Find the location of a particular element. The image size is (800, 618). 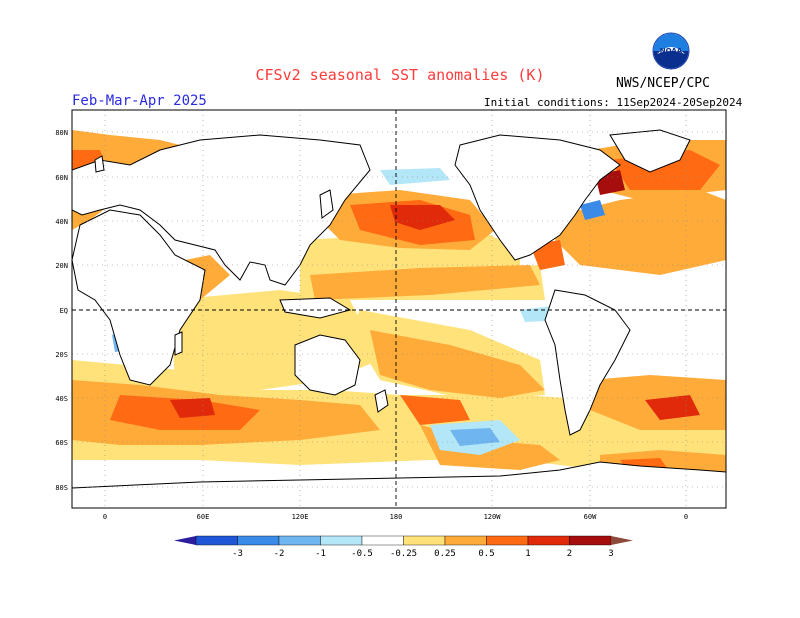

colorbar-label: -1 is located at coordinates (320, 554).